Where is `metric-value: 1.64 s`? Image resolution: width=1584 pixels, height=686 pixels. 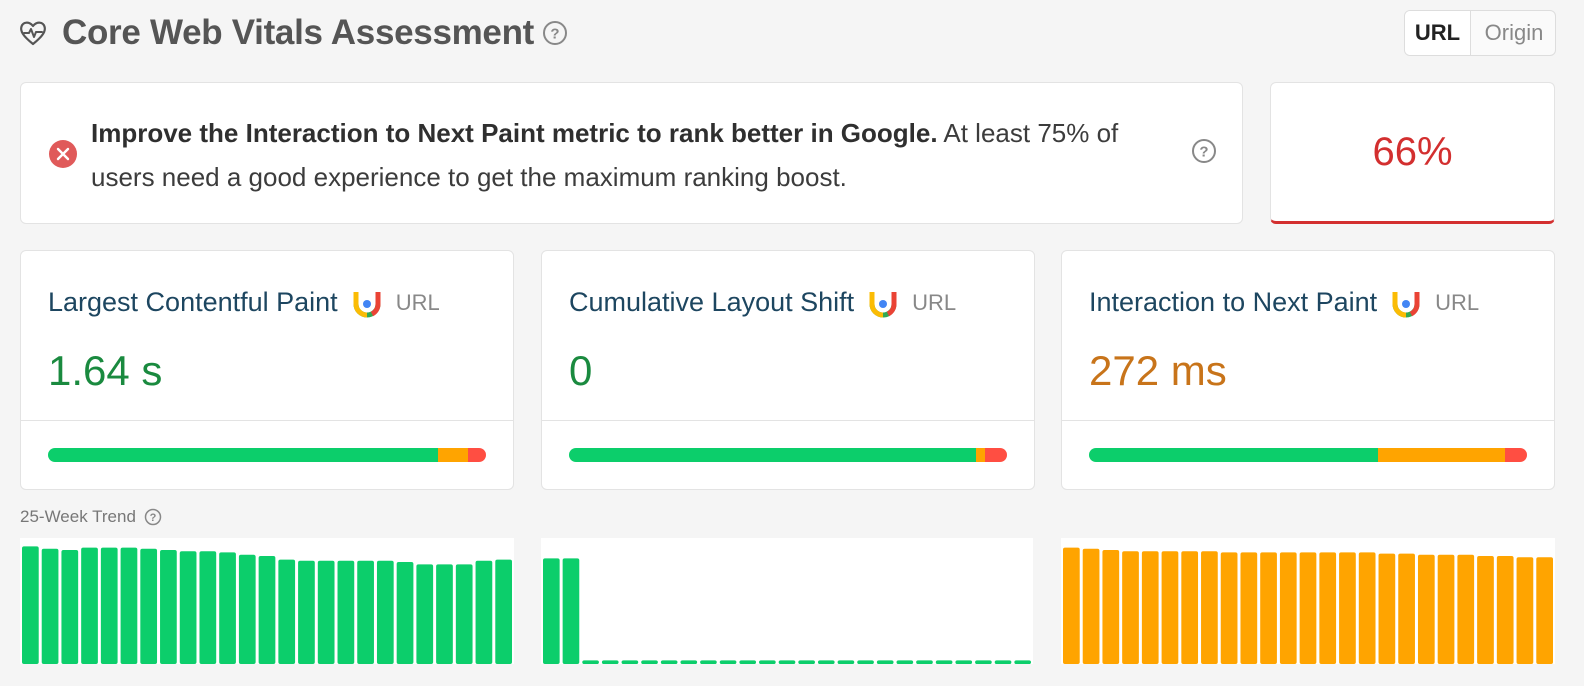 metric-value: 1.64 s is located at coordinates (105, 370).